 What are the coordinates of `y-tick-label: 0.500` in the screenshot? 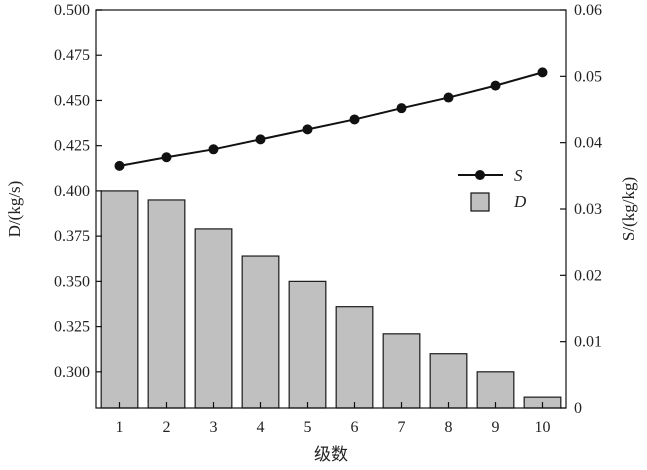 It's located at (72, 10).